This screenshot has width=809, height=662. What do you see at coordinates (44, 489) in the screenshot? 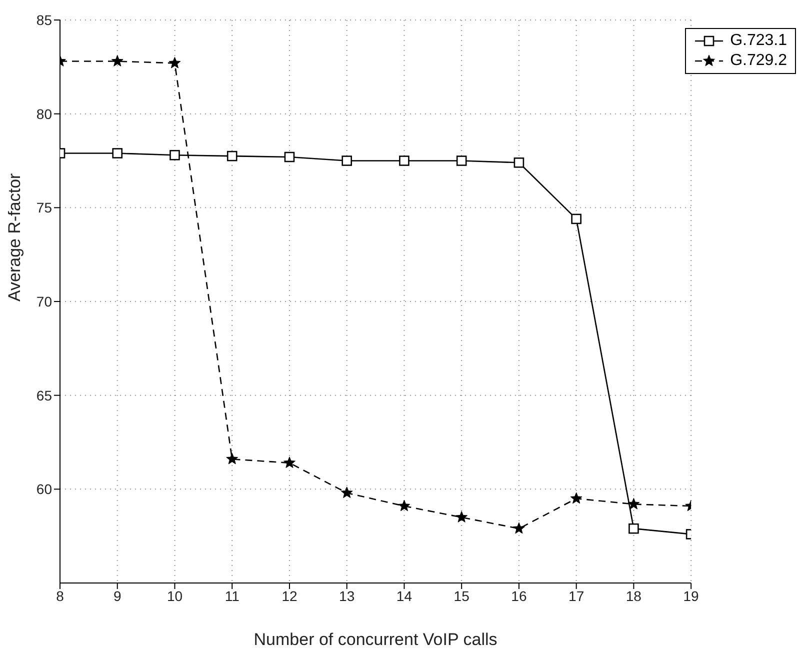
I see `y-tick-label: 60` at bounding box center [44, 489].